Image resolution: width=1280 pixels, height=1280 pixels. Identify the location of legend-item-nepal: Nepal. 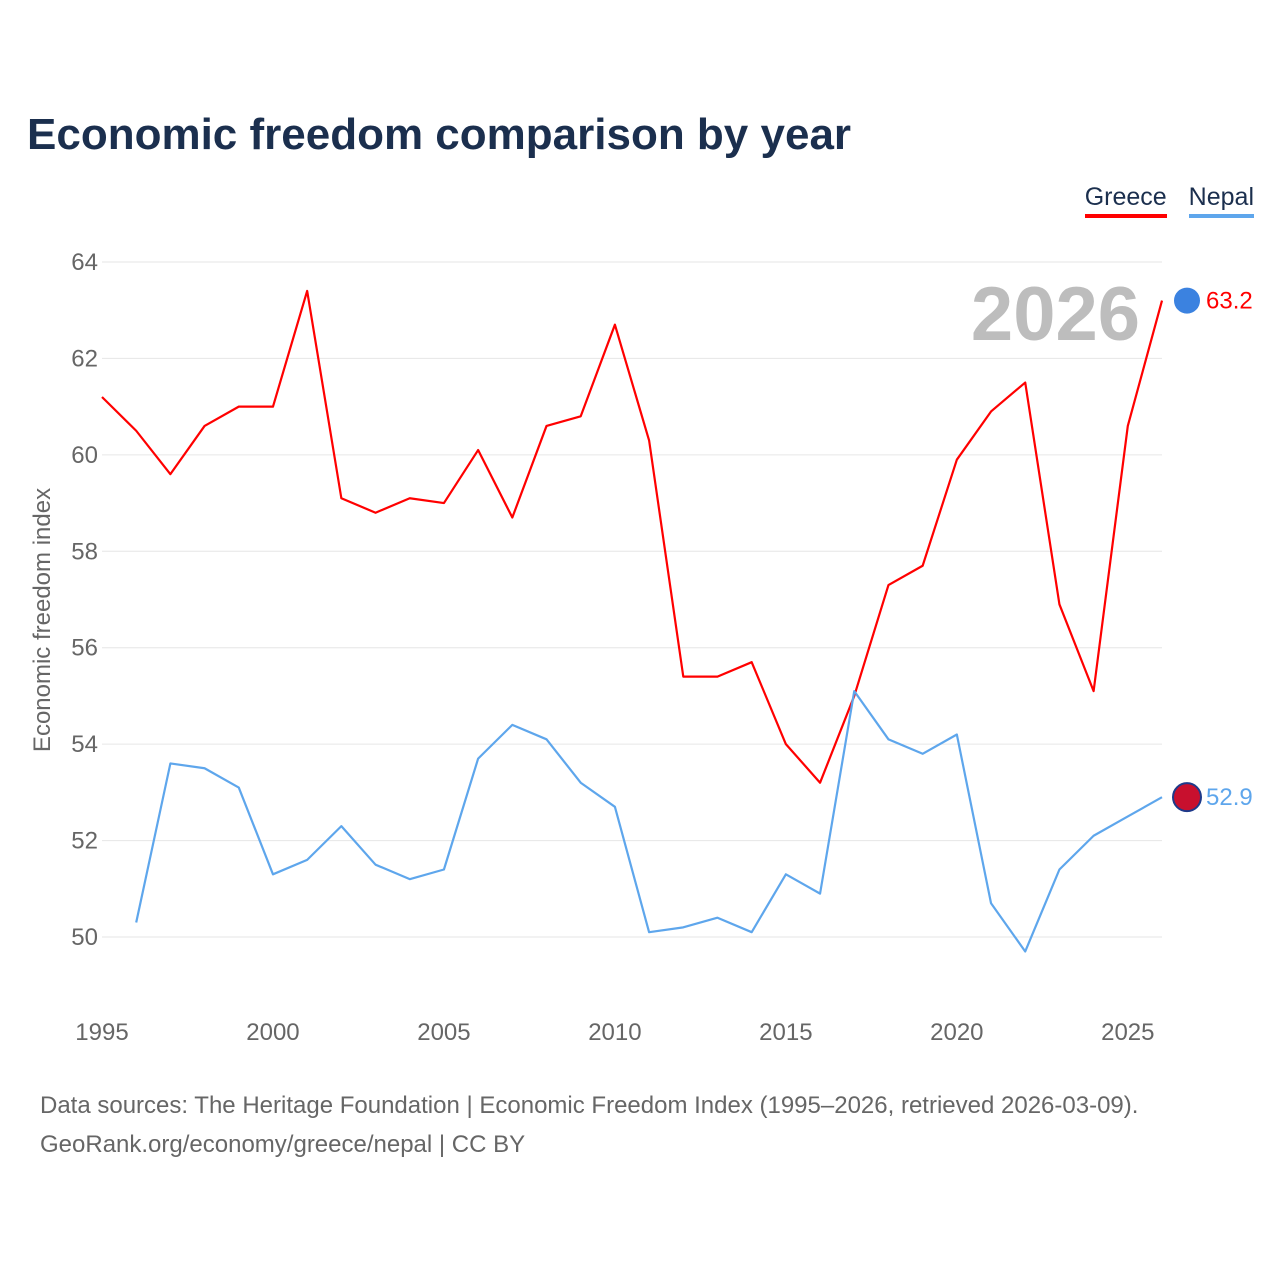
(1221, 200).